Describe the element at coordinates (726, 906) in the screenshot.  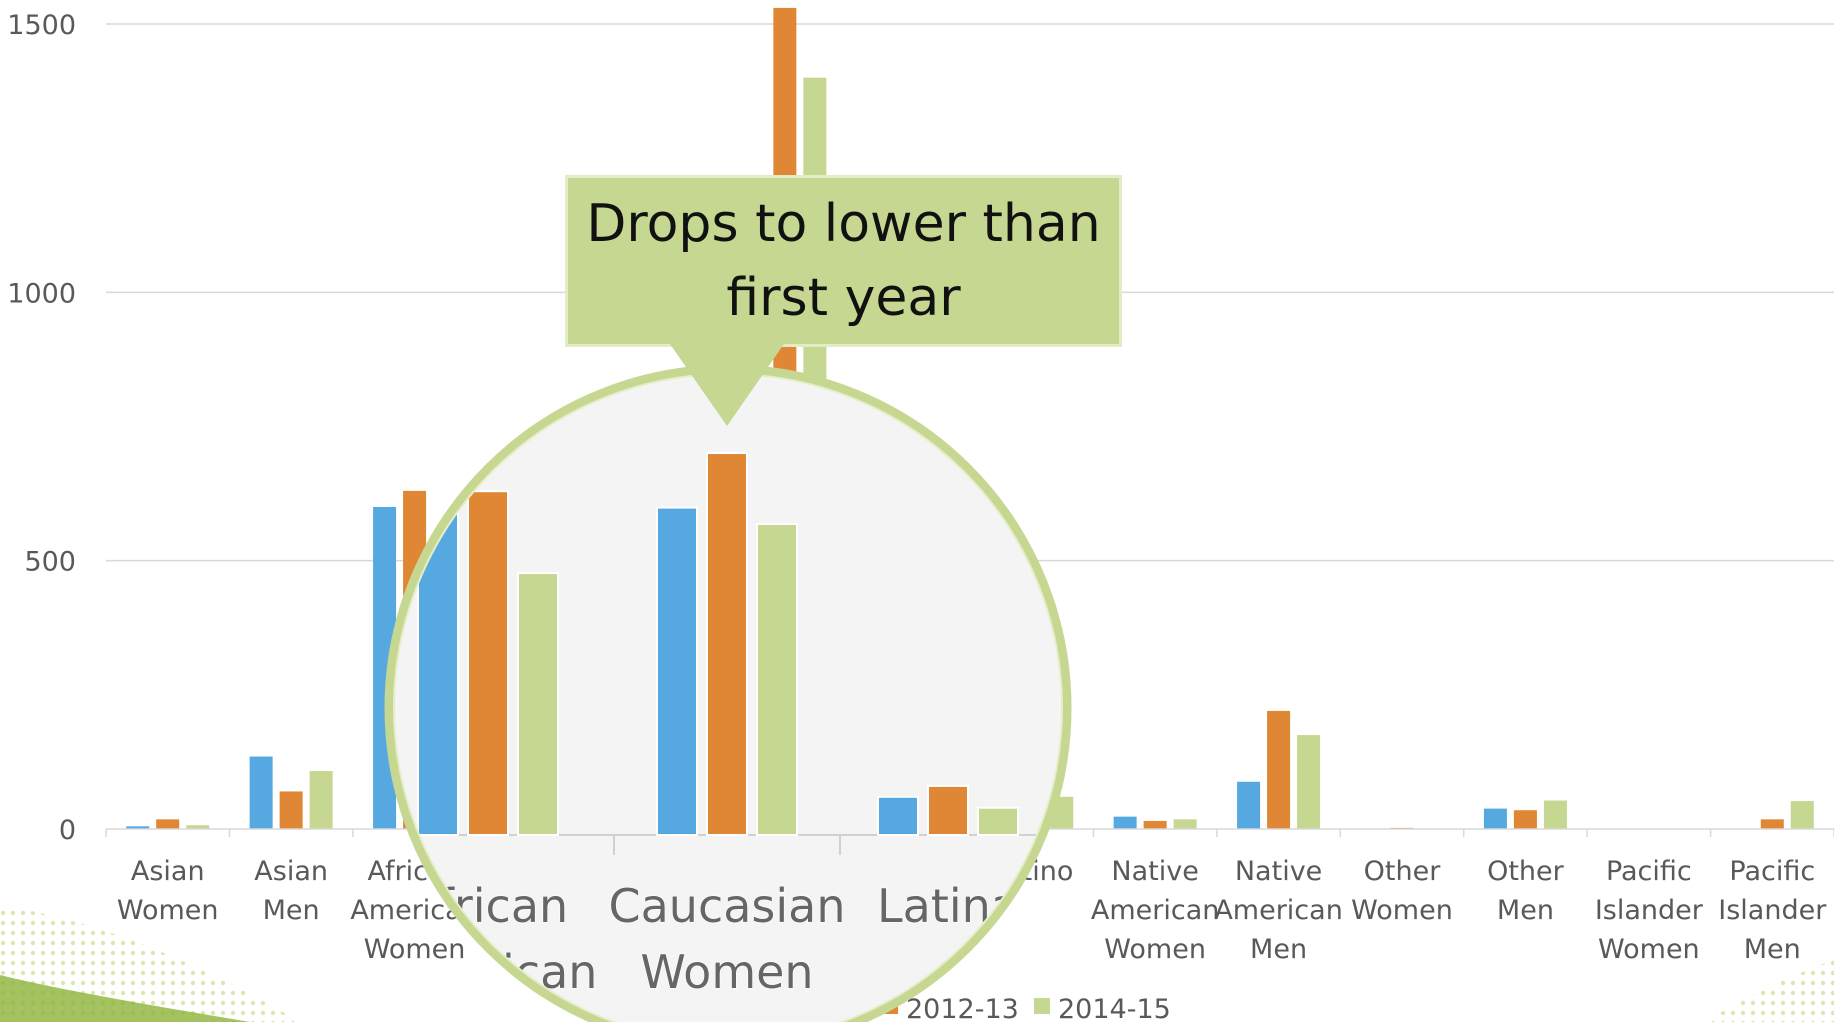
I see `magnifier-label-line: Caucasian` at that location.